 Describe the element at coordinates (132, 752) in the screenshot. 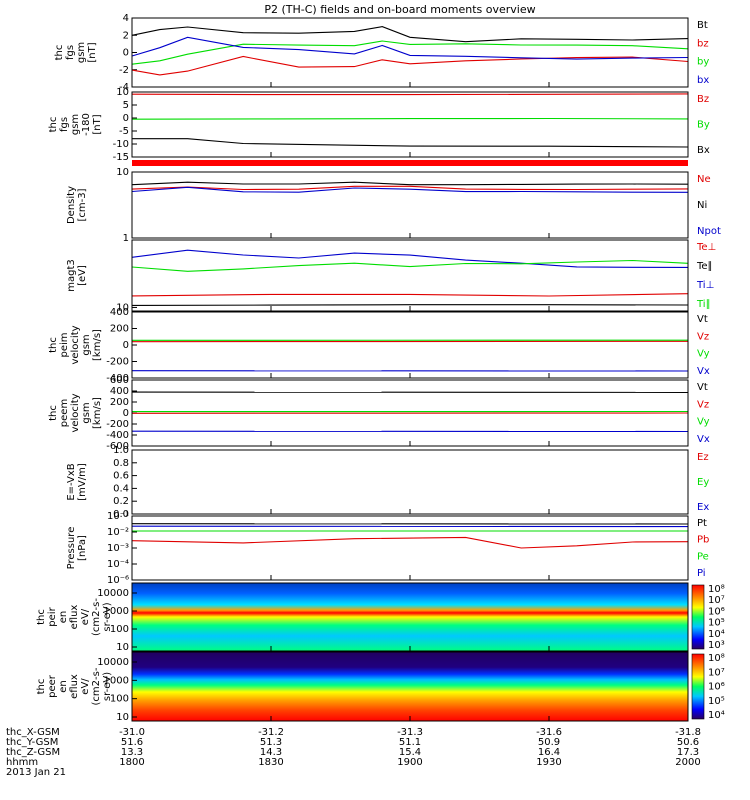

I see `footer-value: 13.3` at that location.